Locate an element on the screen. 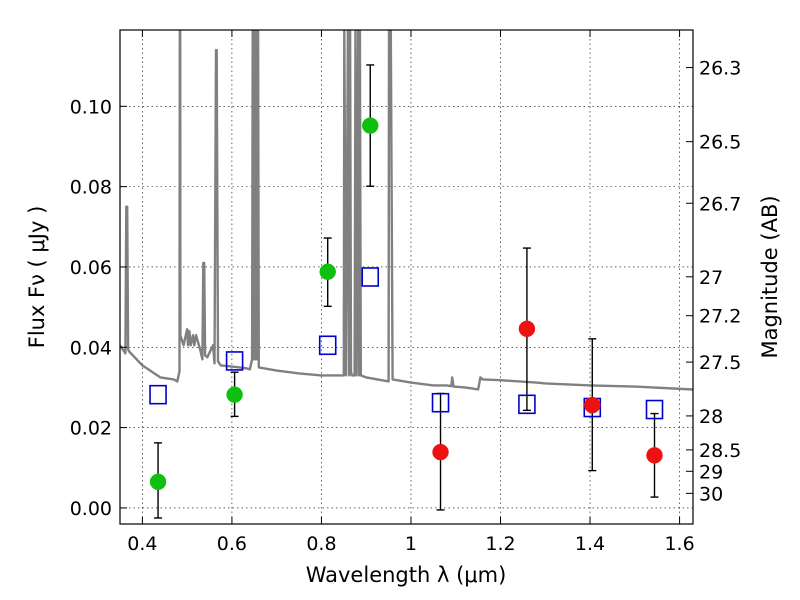 This screenshot has height=600, width=800. x-tick-label: 0.6 is located at coordinates (232, 544).